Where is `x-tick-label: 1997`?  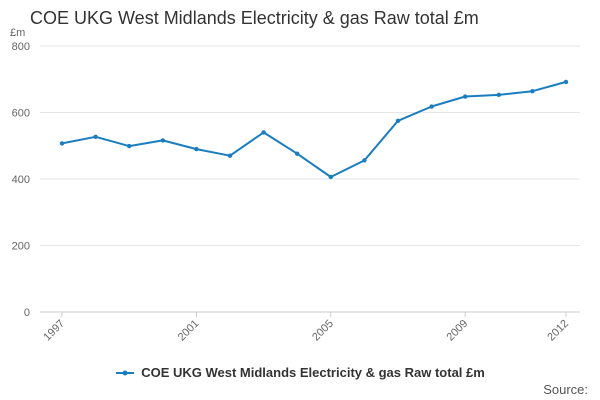
x-tick-label: 1997 is located at coordinates (54, 331).